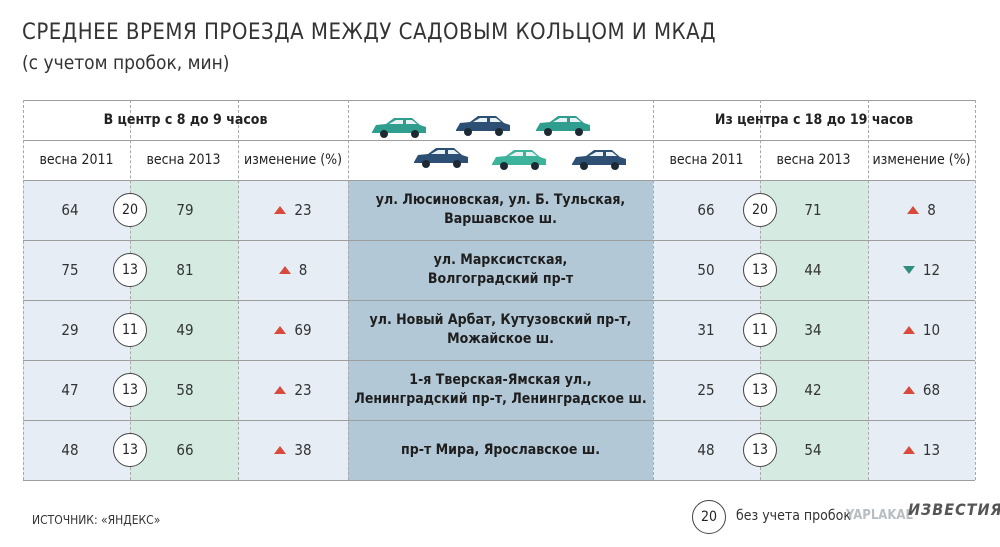 Image resolution: width=1000 pixels, height=547 pixels. What do you see at coordinates (293, 270) in the screenshot?
I see `in-change: 8` at bounding box center [293, 270].